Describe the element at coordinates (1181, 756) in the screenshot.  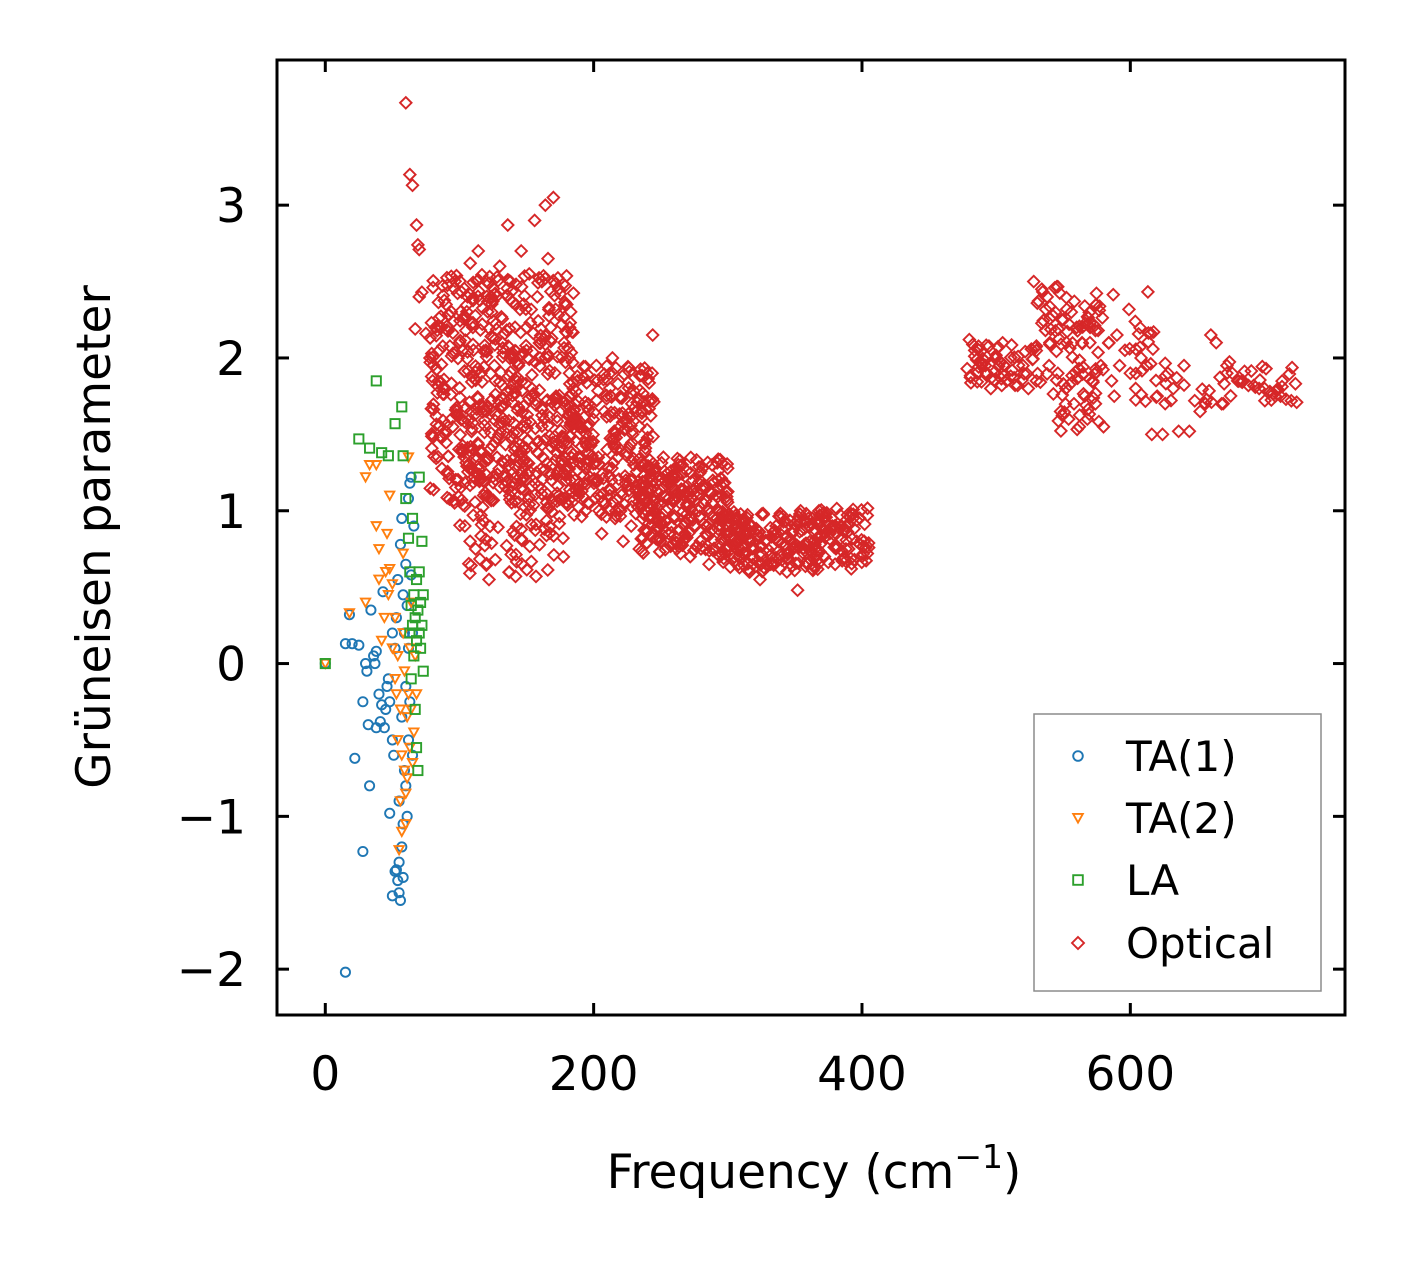
I see `legend-label: TA(1)` at that location.